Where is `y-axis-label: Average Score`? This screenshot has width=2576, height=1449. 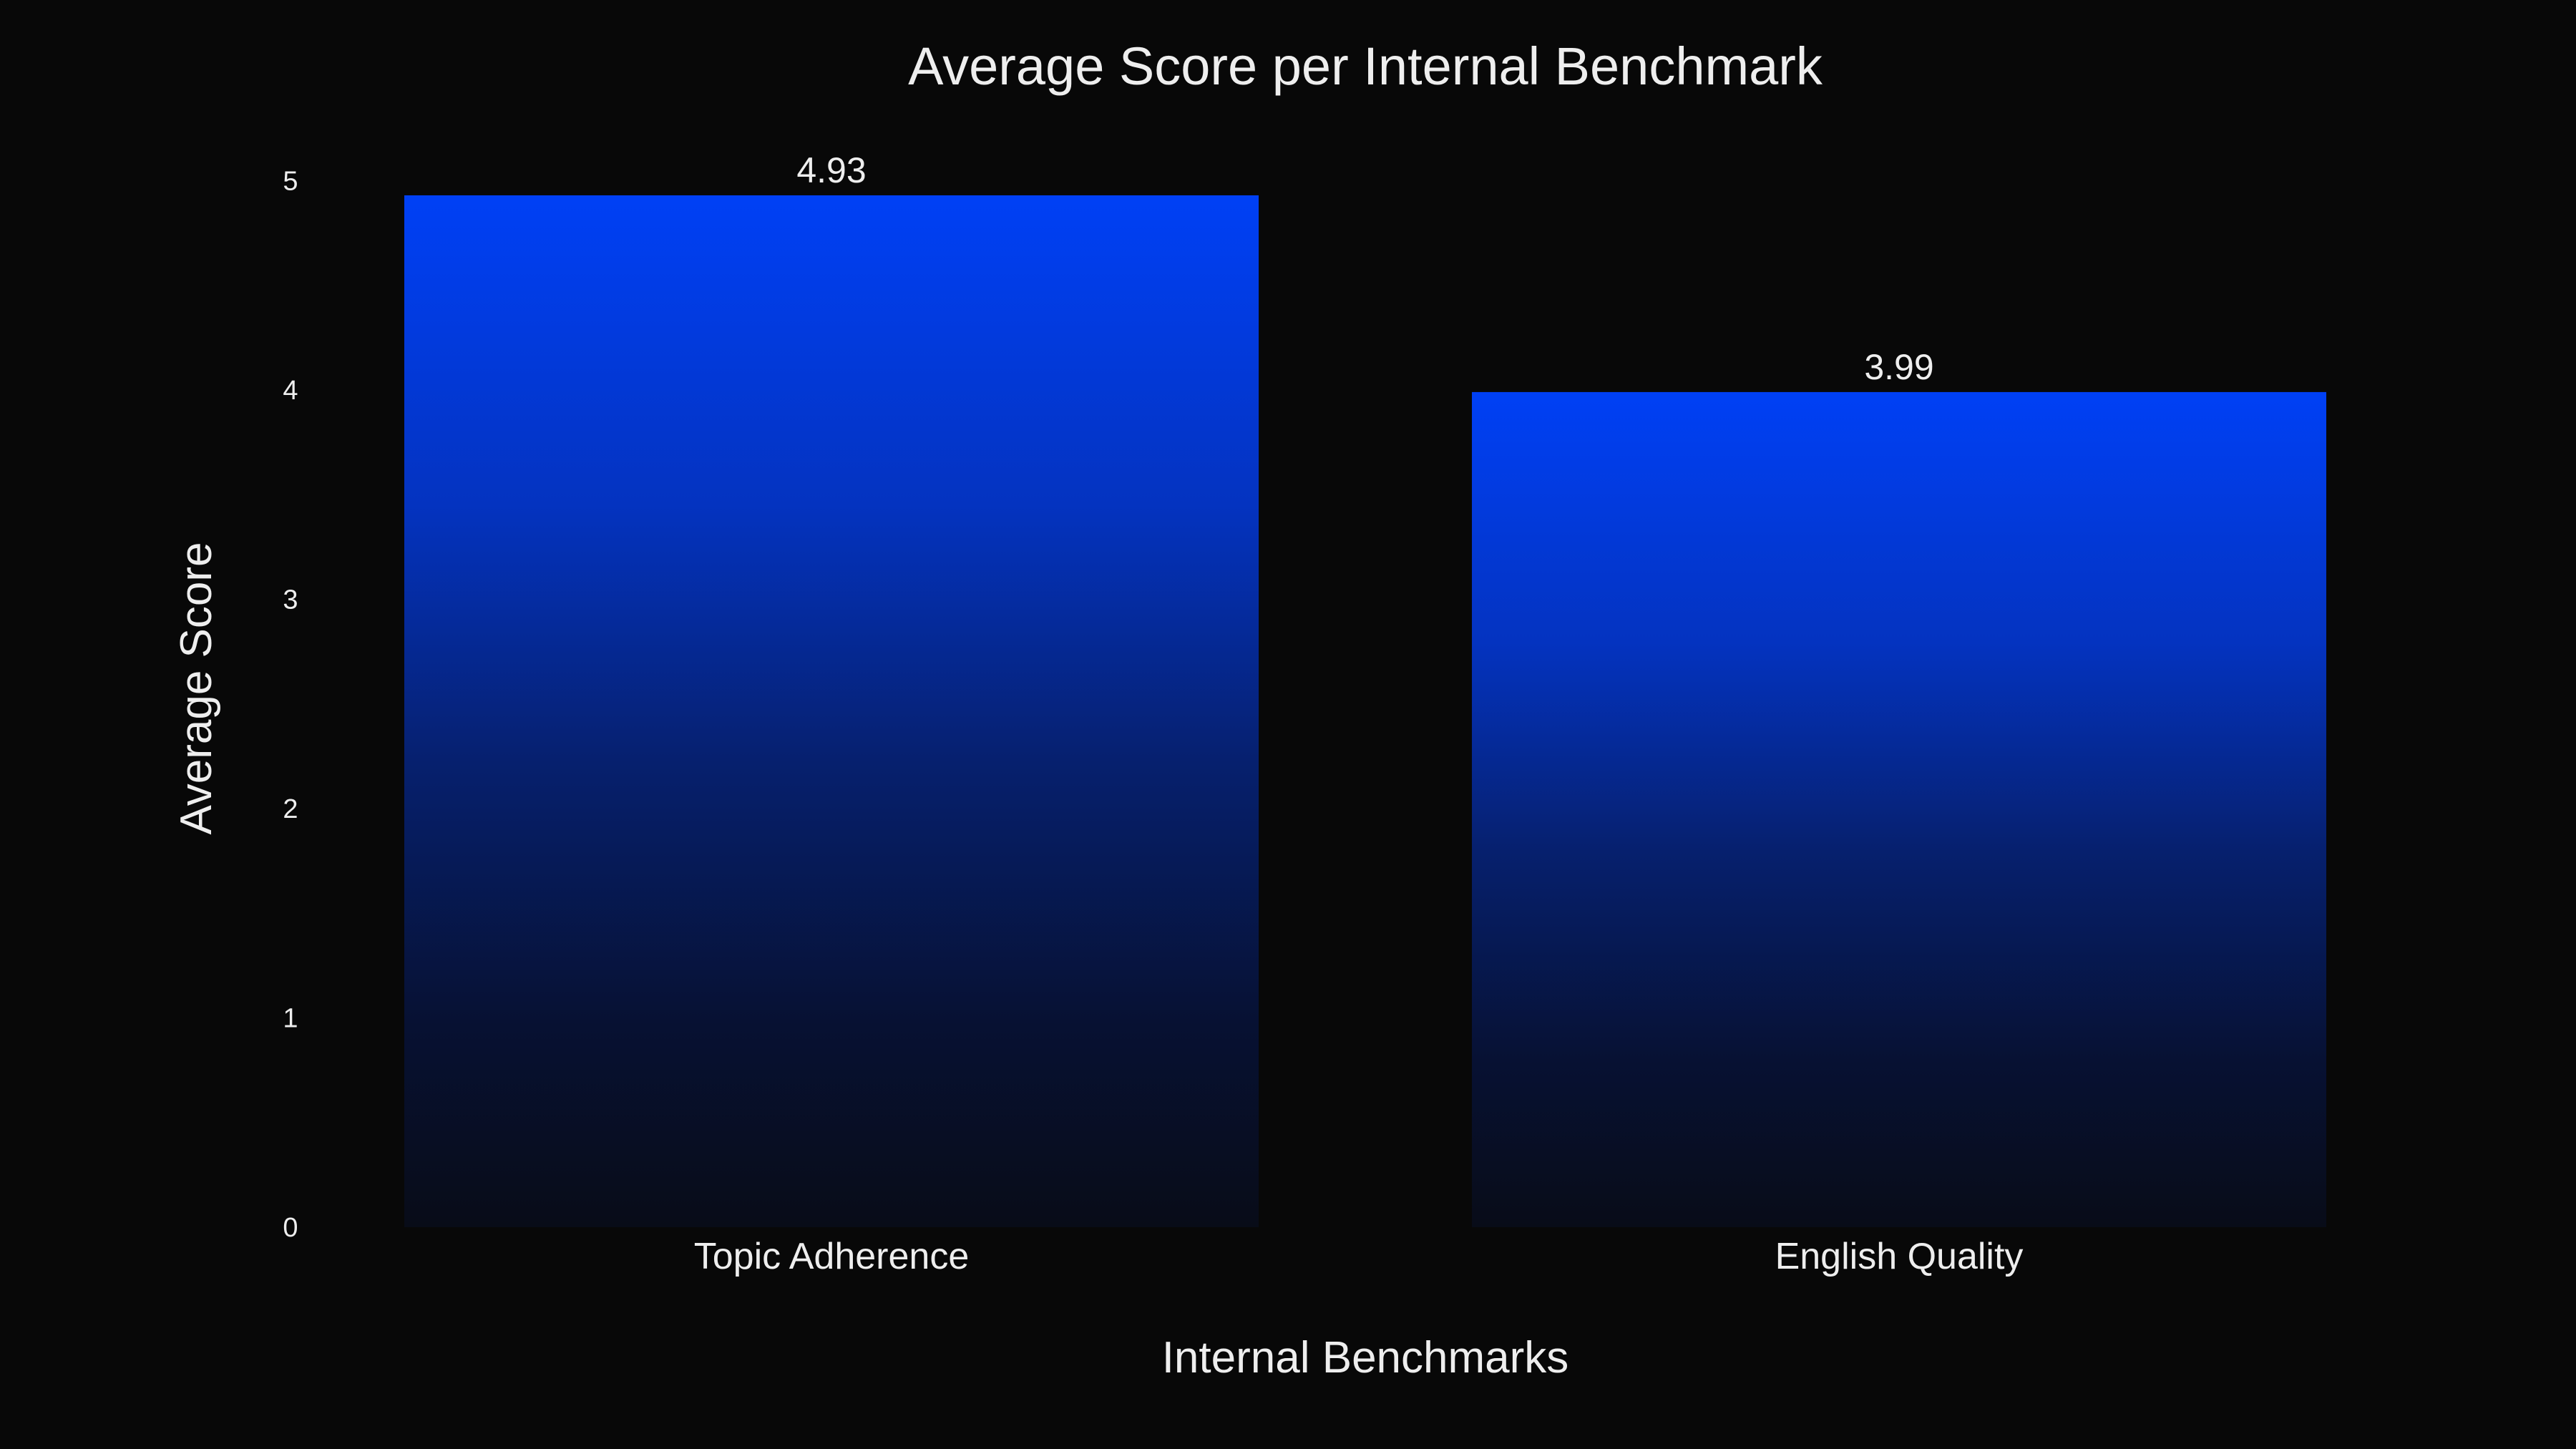
y-axis-label: Average Score is located at coordinates (196, 688).